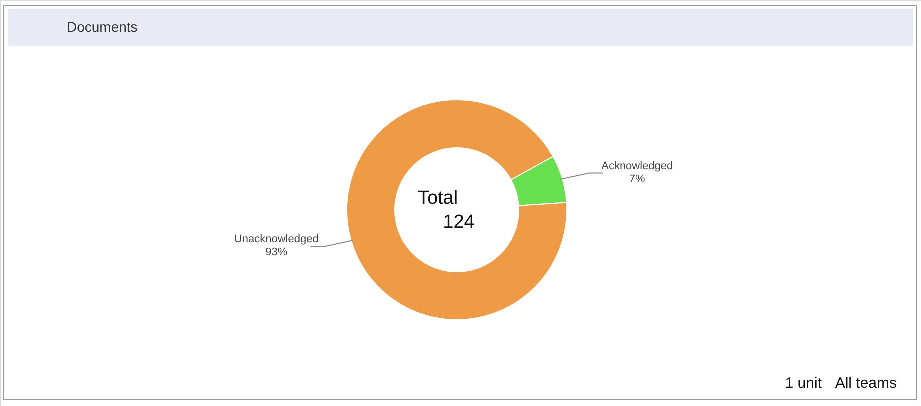 The width and height of the screenshot is (921, 406). I want to click on slice-label: Unacknowledged, so click(276, 240).